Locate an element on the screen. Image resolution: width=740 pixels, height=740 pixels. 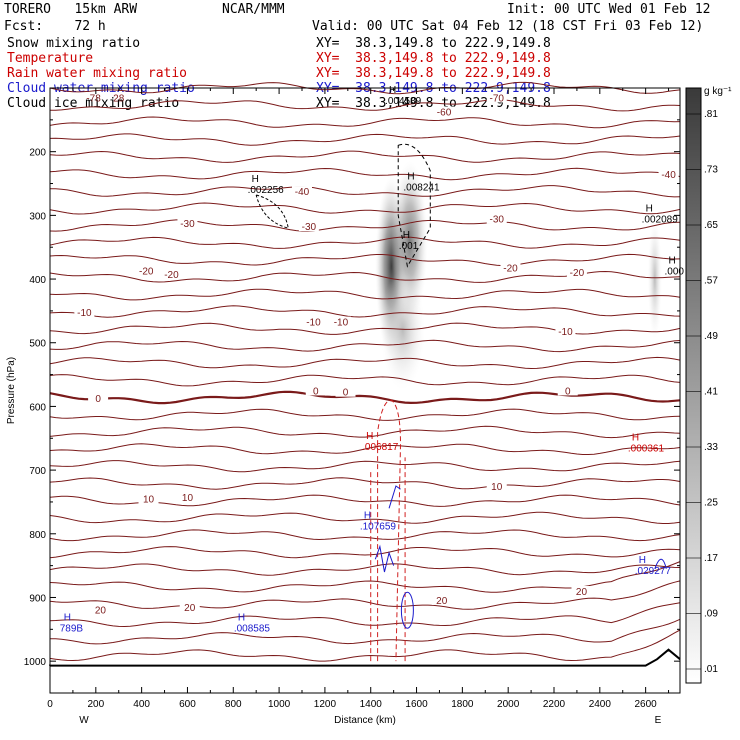
y-tick-label: 200 is located at coordinates (37, 153).